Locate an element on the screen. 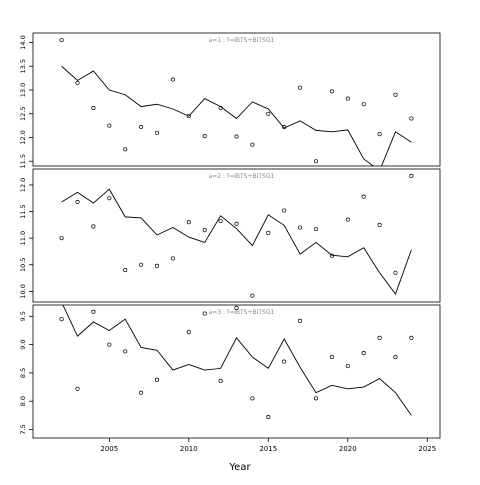 Image resolution: width=480 pixels, height=485 pixels. x-axis-label: Year is located at coordinates (239, 467).